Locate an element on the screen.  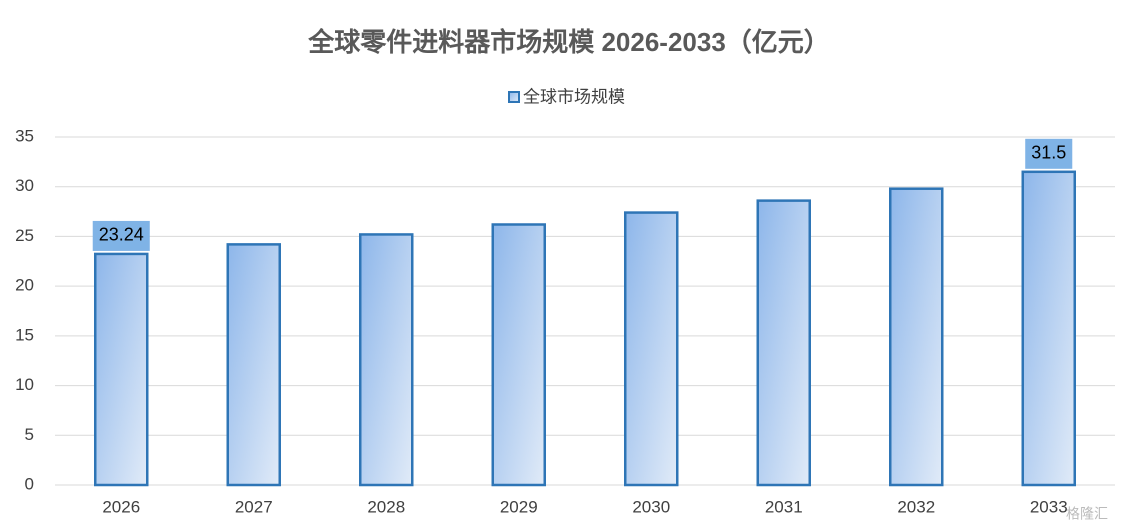
x-tick-label: 2030 is located at coordinates (651, 506).